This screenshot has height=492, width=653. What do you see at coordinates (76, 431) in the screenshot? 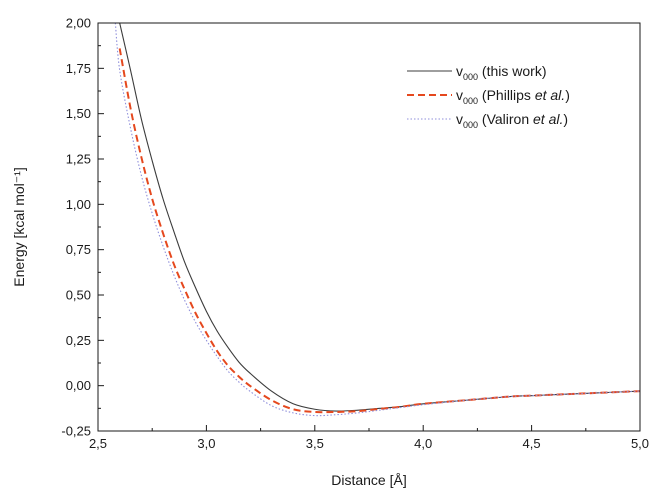
I see `y-tick-label: -0,25` at bounding box center [76, 431].